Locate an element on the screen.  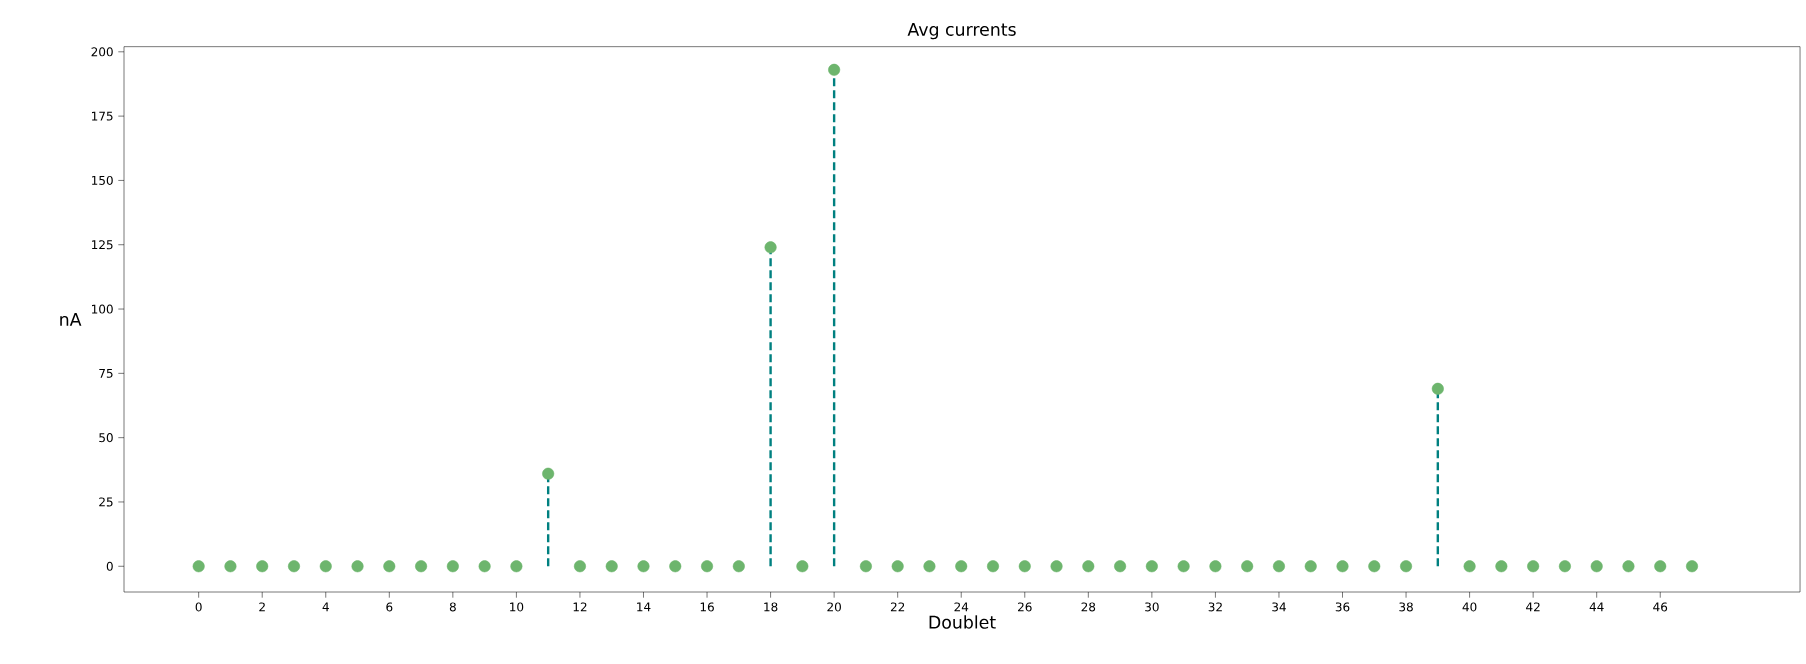
x-tick-label: 32 is located at coordinates (1215, 607).